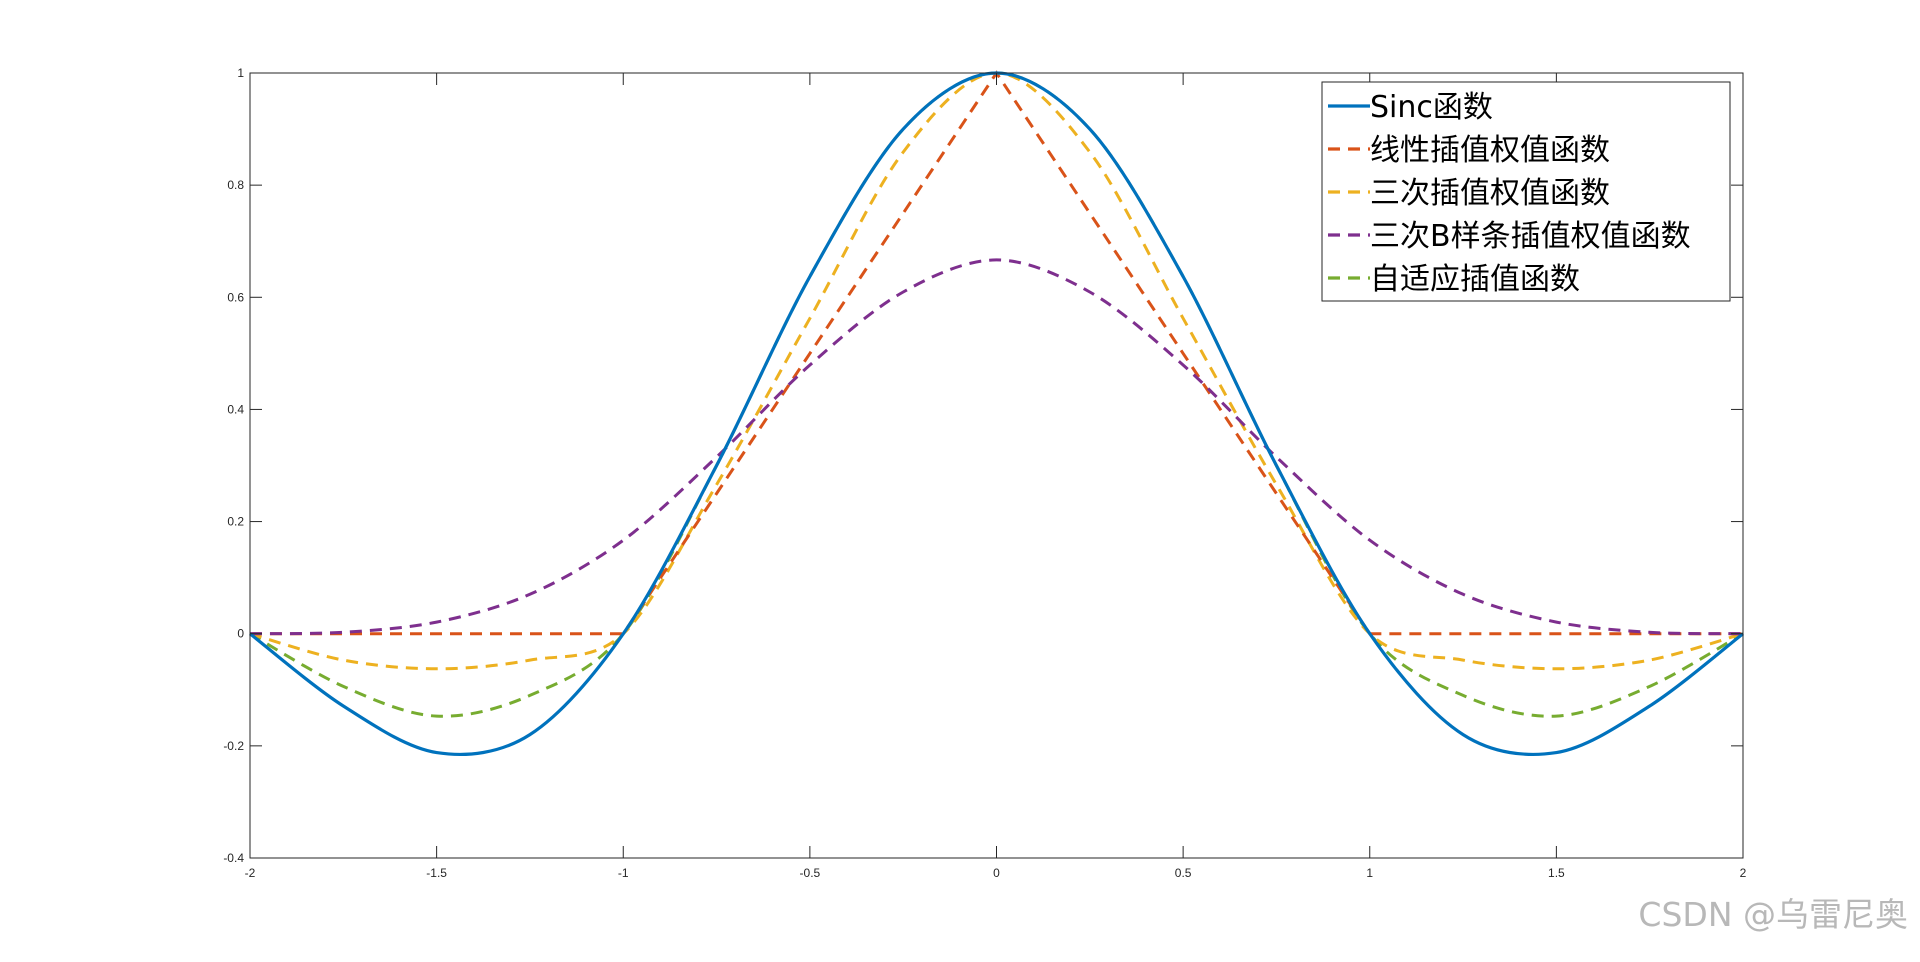  Describe the element at coordinates (1490, 193) in the screenshot. I see `legend-label-3: 三次插值权值函数` at that location.